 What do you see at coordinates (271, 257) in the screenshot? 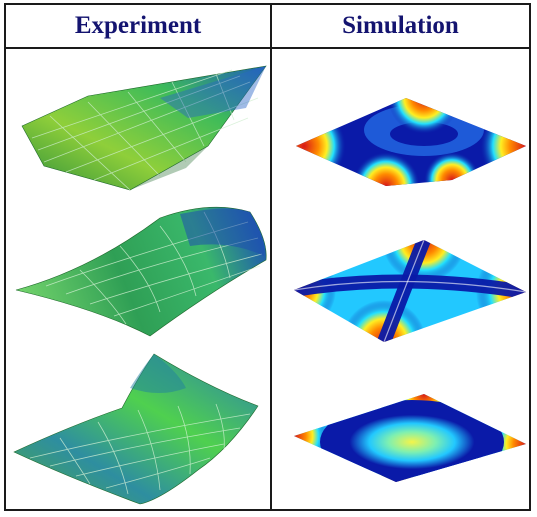
I see `column-divider` at bounding box center [271, 257].